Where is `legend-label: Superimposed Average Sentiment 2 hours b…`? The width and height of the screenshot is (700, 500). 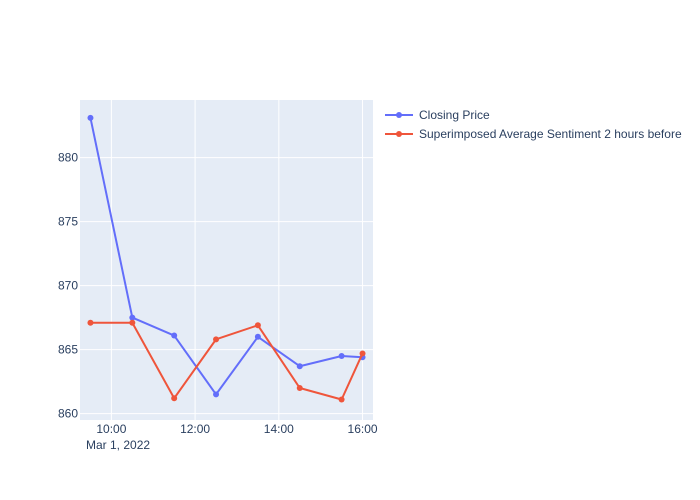 legend-label: Superimposed Average Sentiment 2 hours b… is located at coordinates (550, 134).